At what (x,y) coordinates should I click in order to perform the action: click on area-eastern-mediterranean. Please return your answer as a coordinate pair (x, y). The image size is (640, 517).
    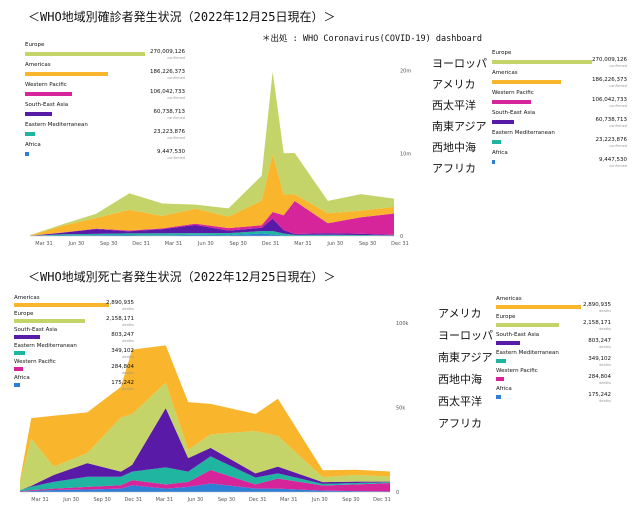
    Looking at the image, I should click on (212, 233).